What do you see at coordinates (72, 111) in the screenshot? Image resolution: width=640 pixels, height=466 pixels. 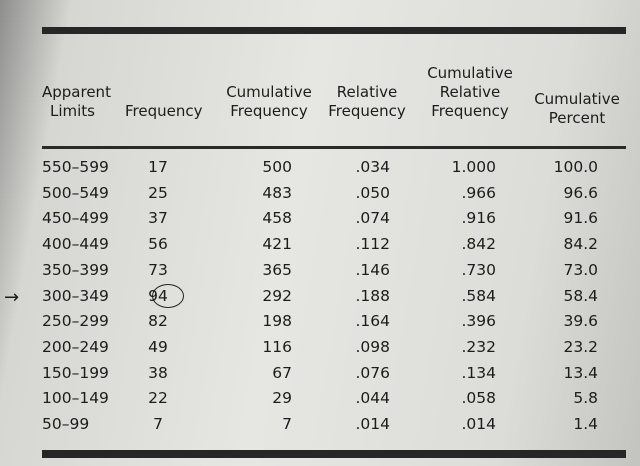 I see `header-apparent-limits-line2: Limits` at bounding box center [72, 111].